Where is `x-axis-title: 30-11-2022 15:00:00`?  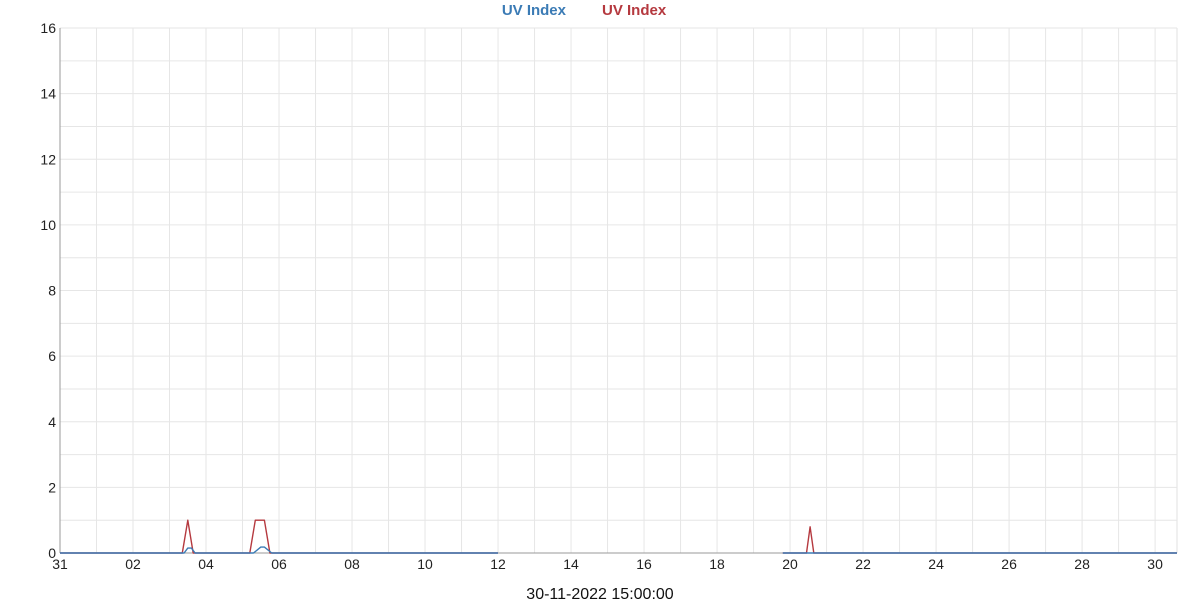 x-axis-title: 30-11-2022 15:00:00 is located at coordinates (599, 593).